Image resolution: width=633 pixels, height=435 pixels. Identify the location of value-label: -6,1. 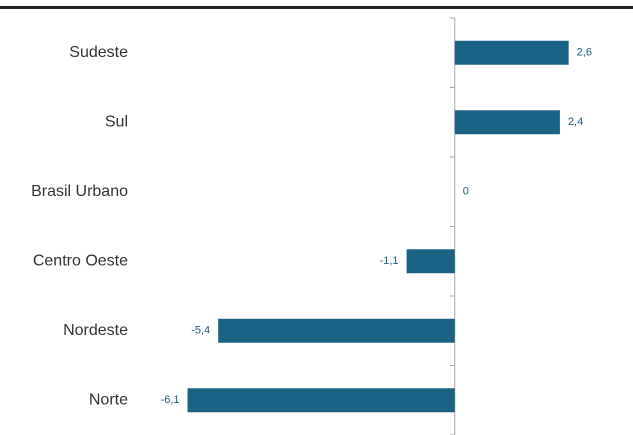
(170, 400).